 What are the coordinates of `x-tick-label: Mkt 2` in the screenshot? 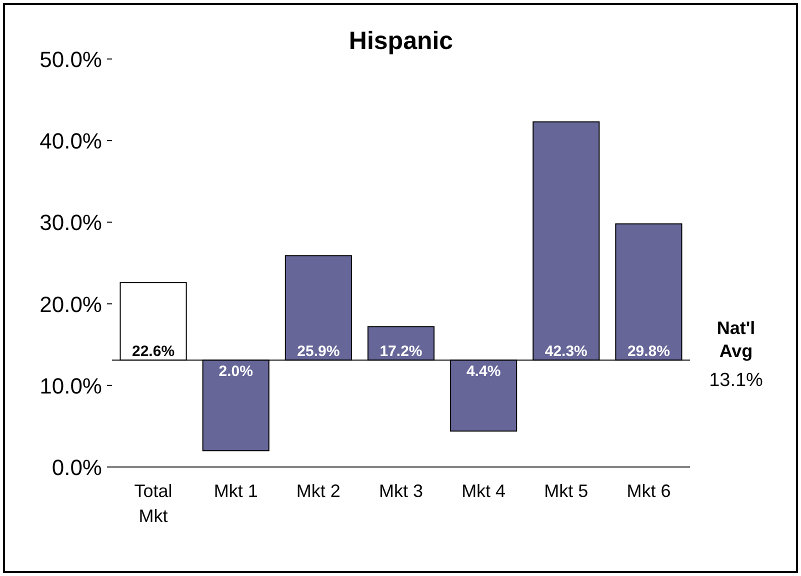 It's located at (318, 491).